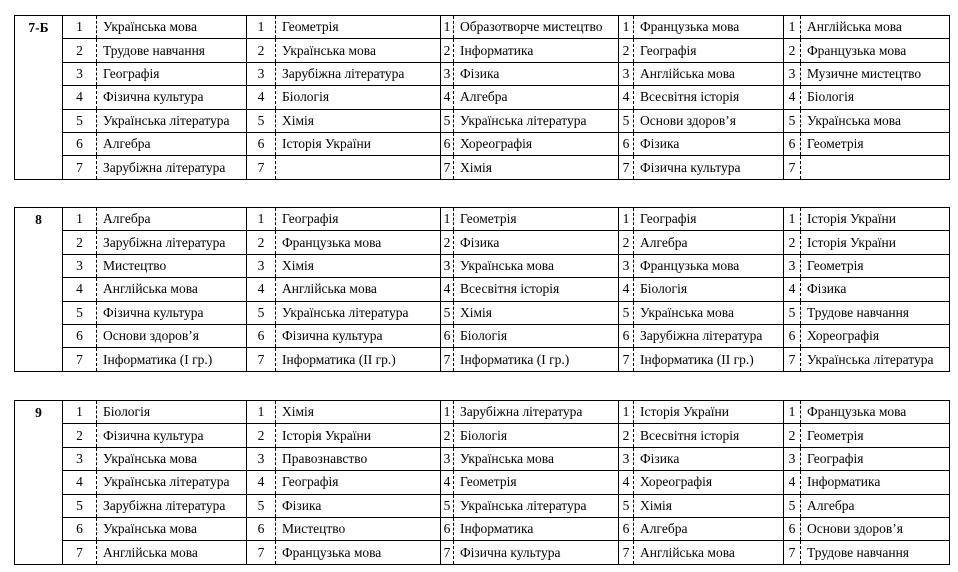 This screenshot has height=572, width=958. What do you see at coordinates (38, 97) in the screenshot?
I see `class-name: 7-Б` at bounding box center [38, 97].